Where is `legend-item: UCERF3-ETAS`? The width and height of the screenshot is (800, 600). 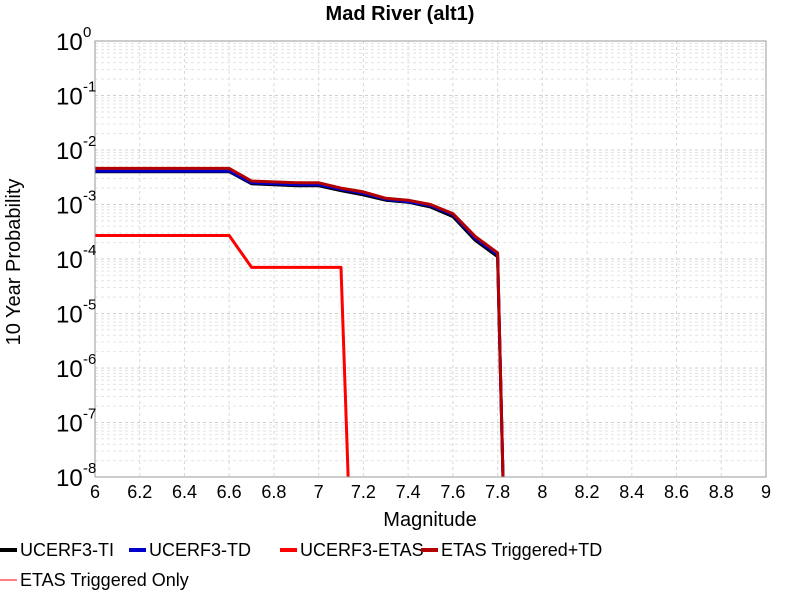 legend-item: UCERF3-ETAS is located at coordinates (352, 550).